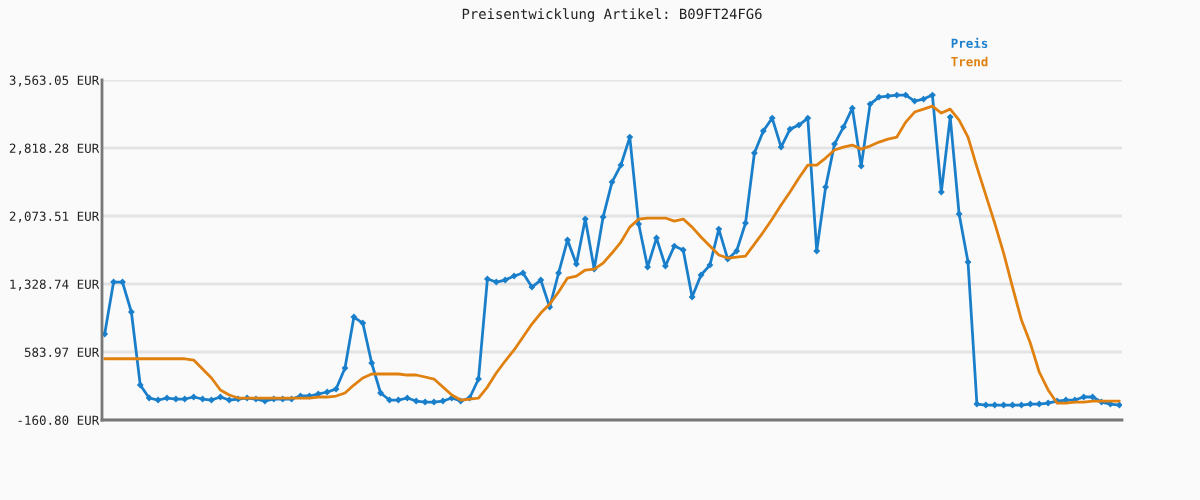 The height and width of the screenshot is (500, 1200). Describe the element at coordinates (612, 15) in the screenshot. I see `chart-title: Preisentwicklung Artikel: B09FT24FG6` at that location.